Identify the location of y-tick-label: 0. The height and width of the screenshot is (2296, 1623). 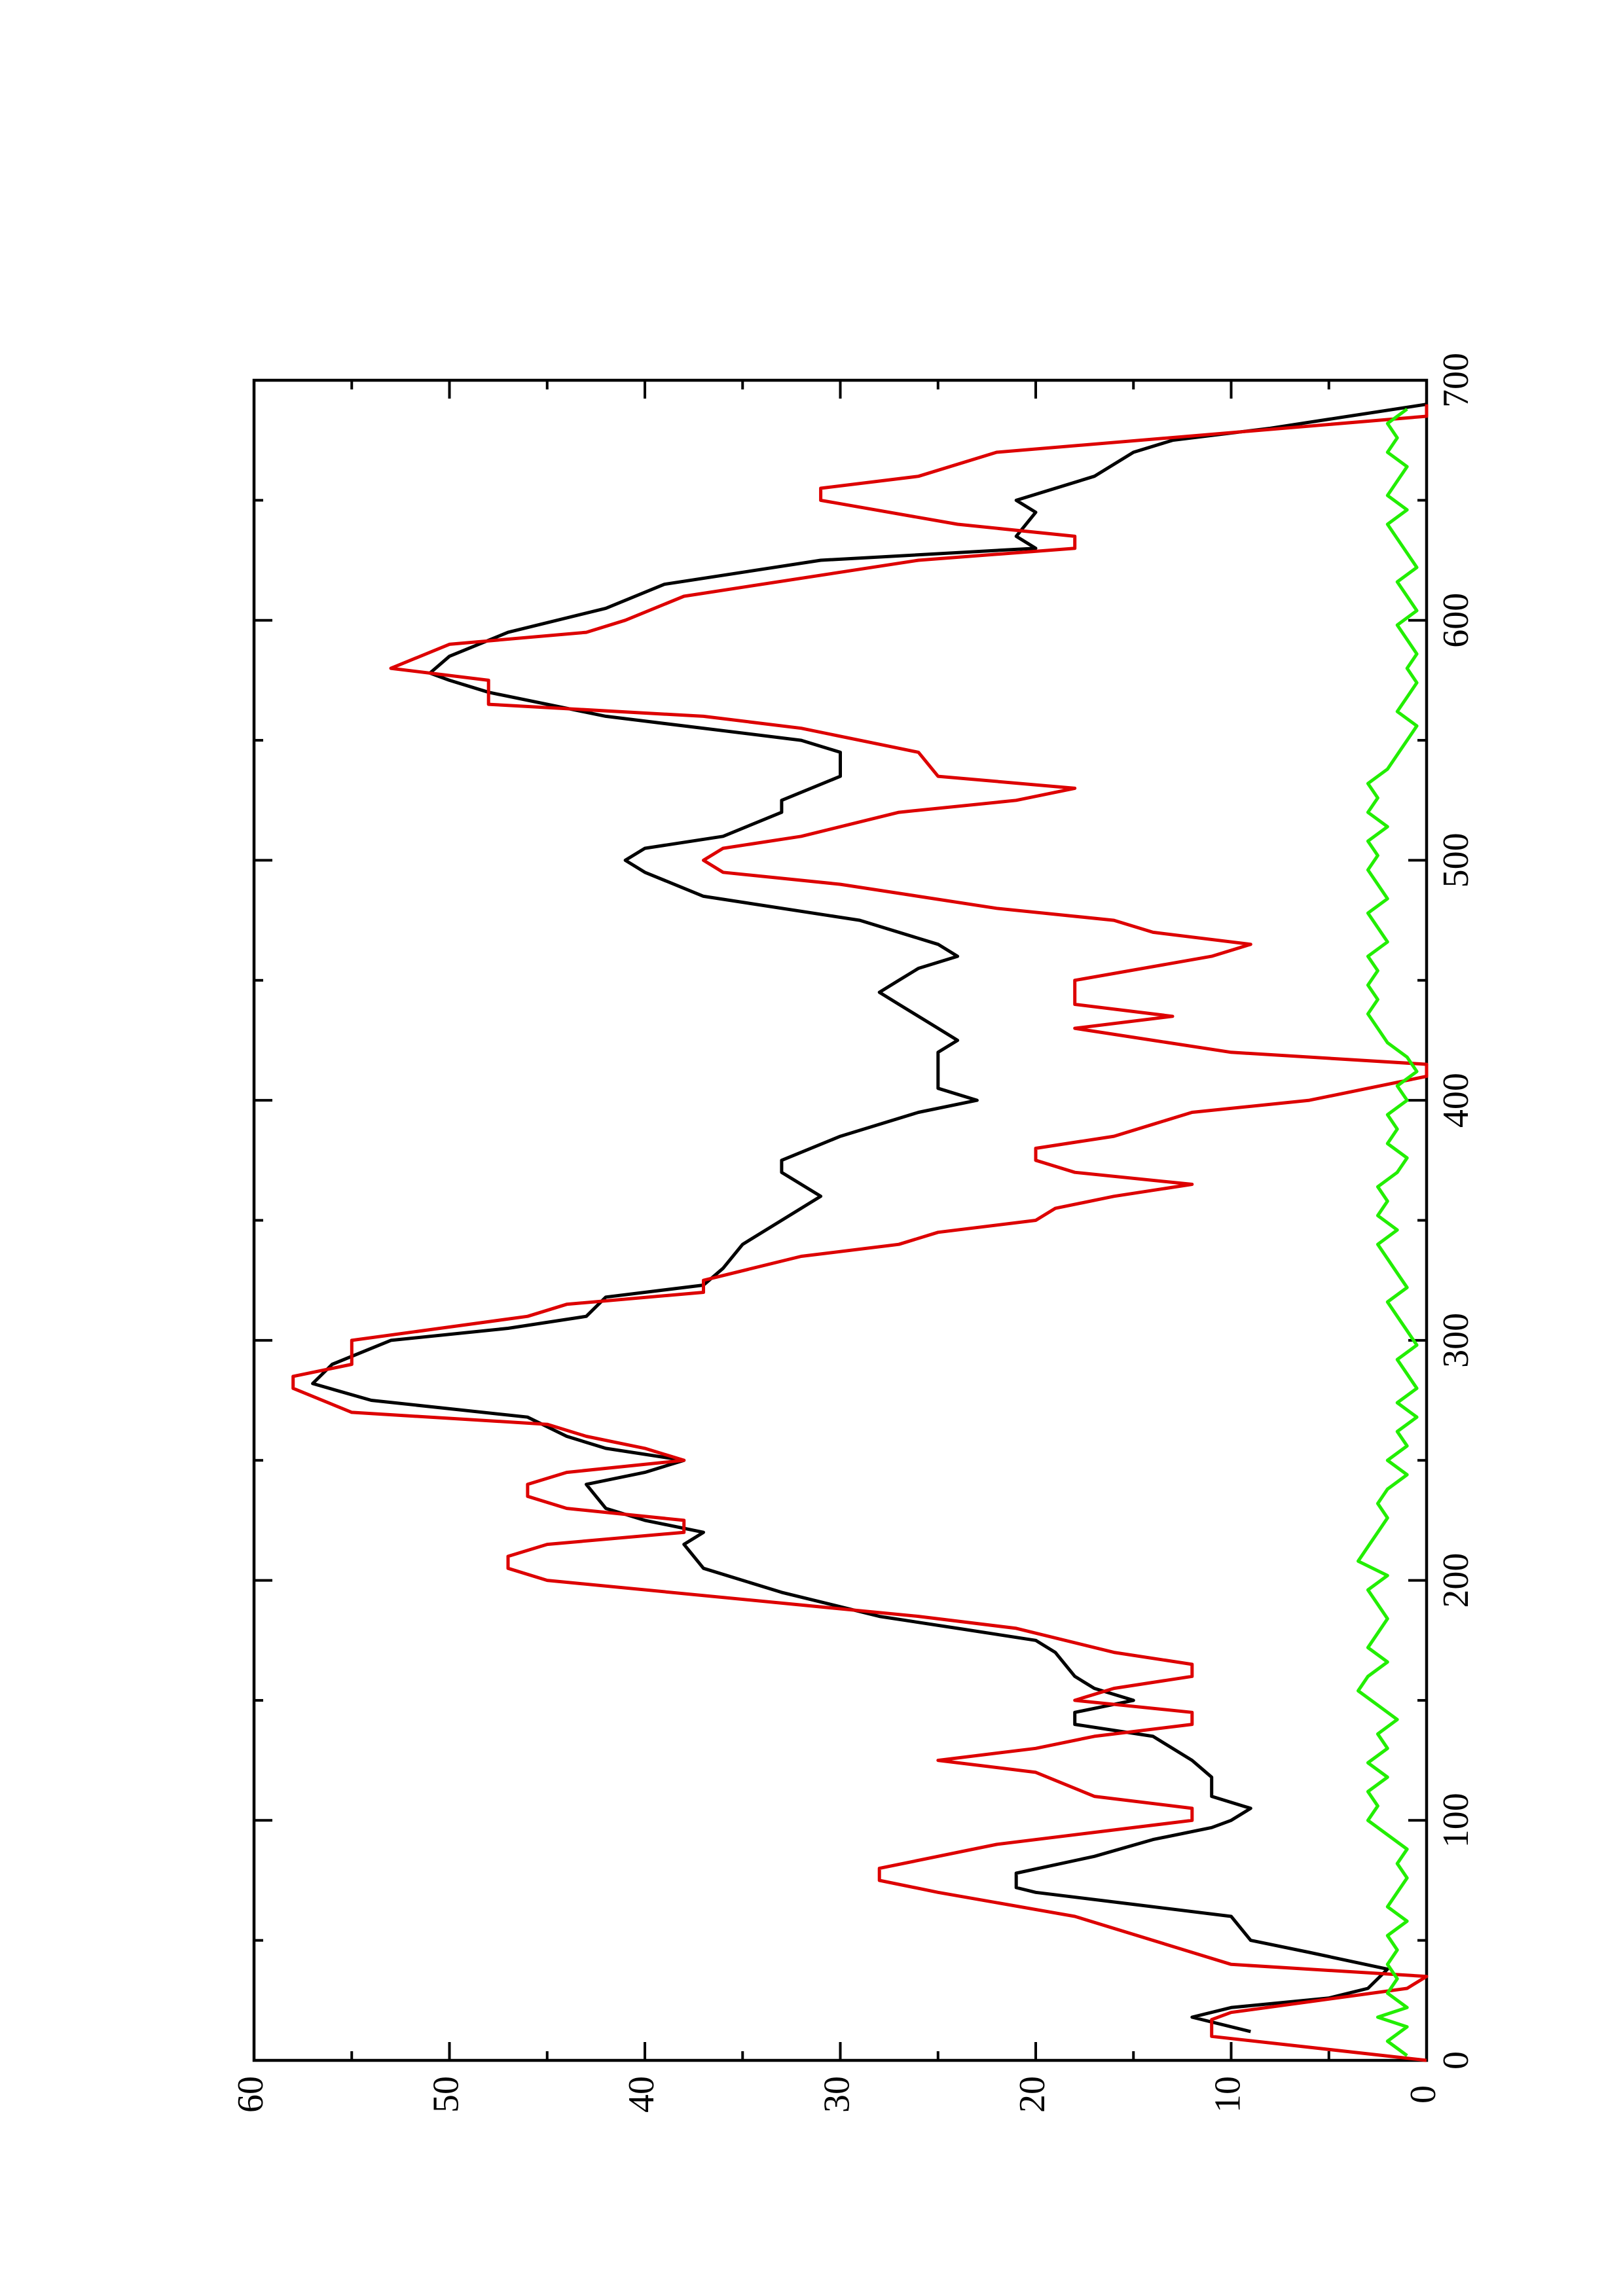
(1423, 2094).